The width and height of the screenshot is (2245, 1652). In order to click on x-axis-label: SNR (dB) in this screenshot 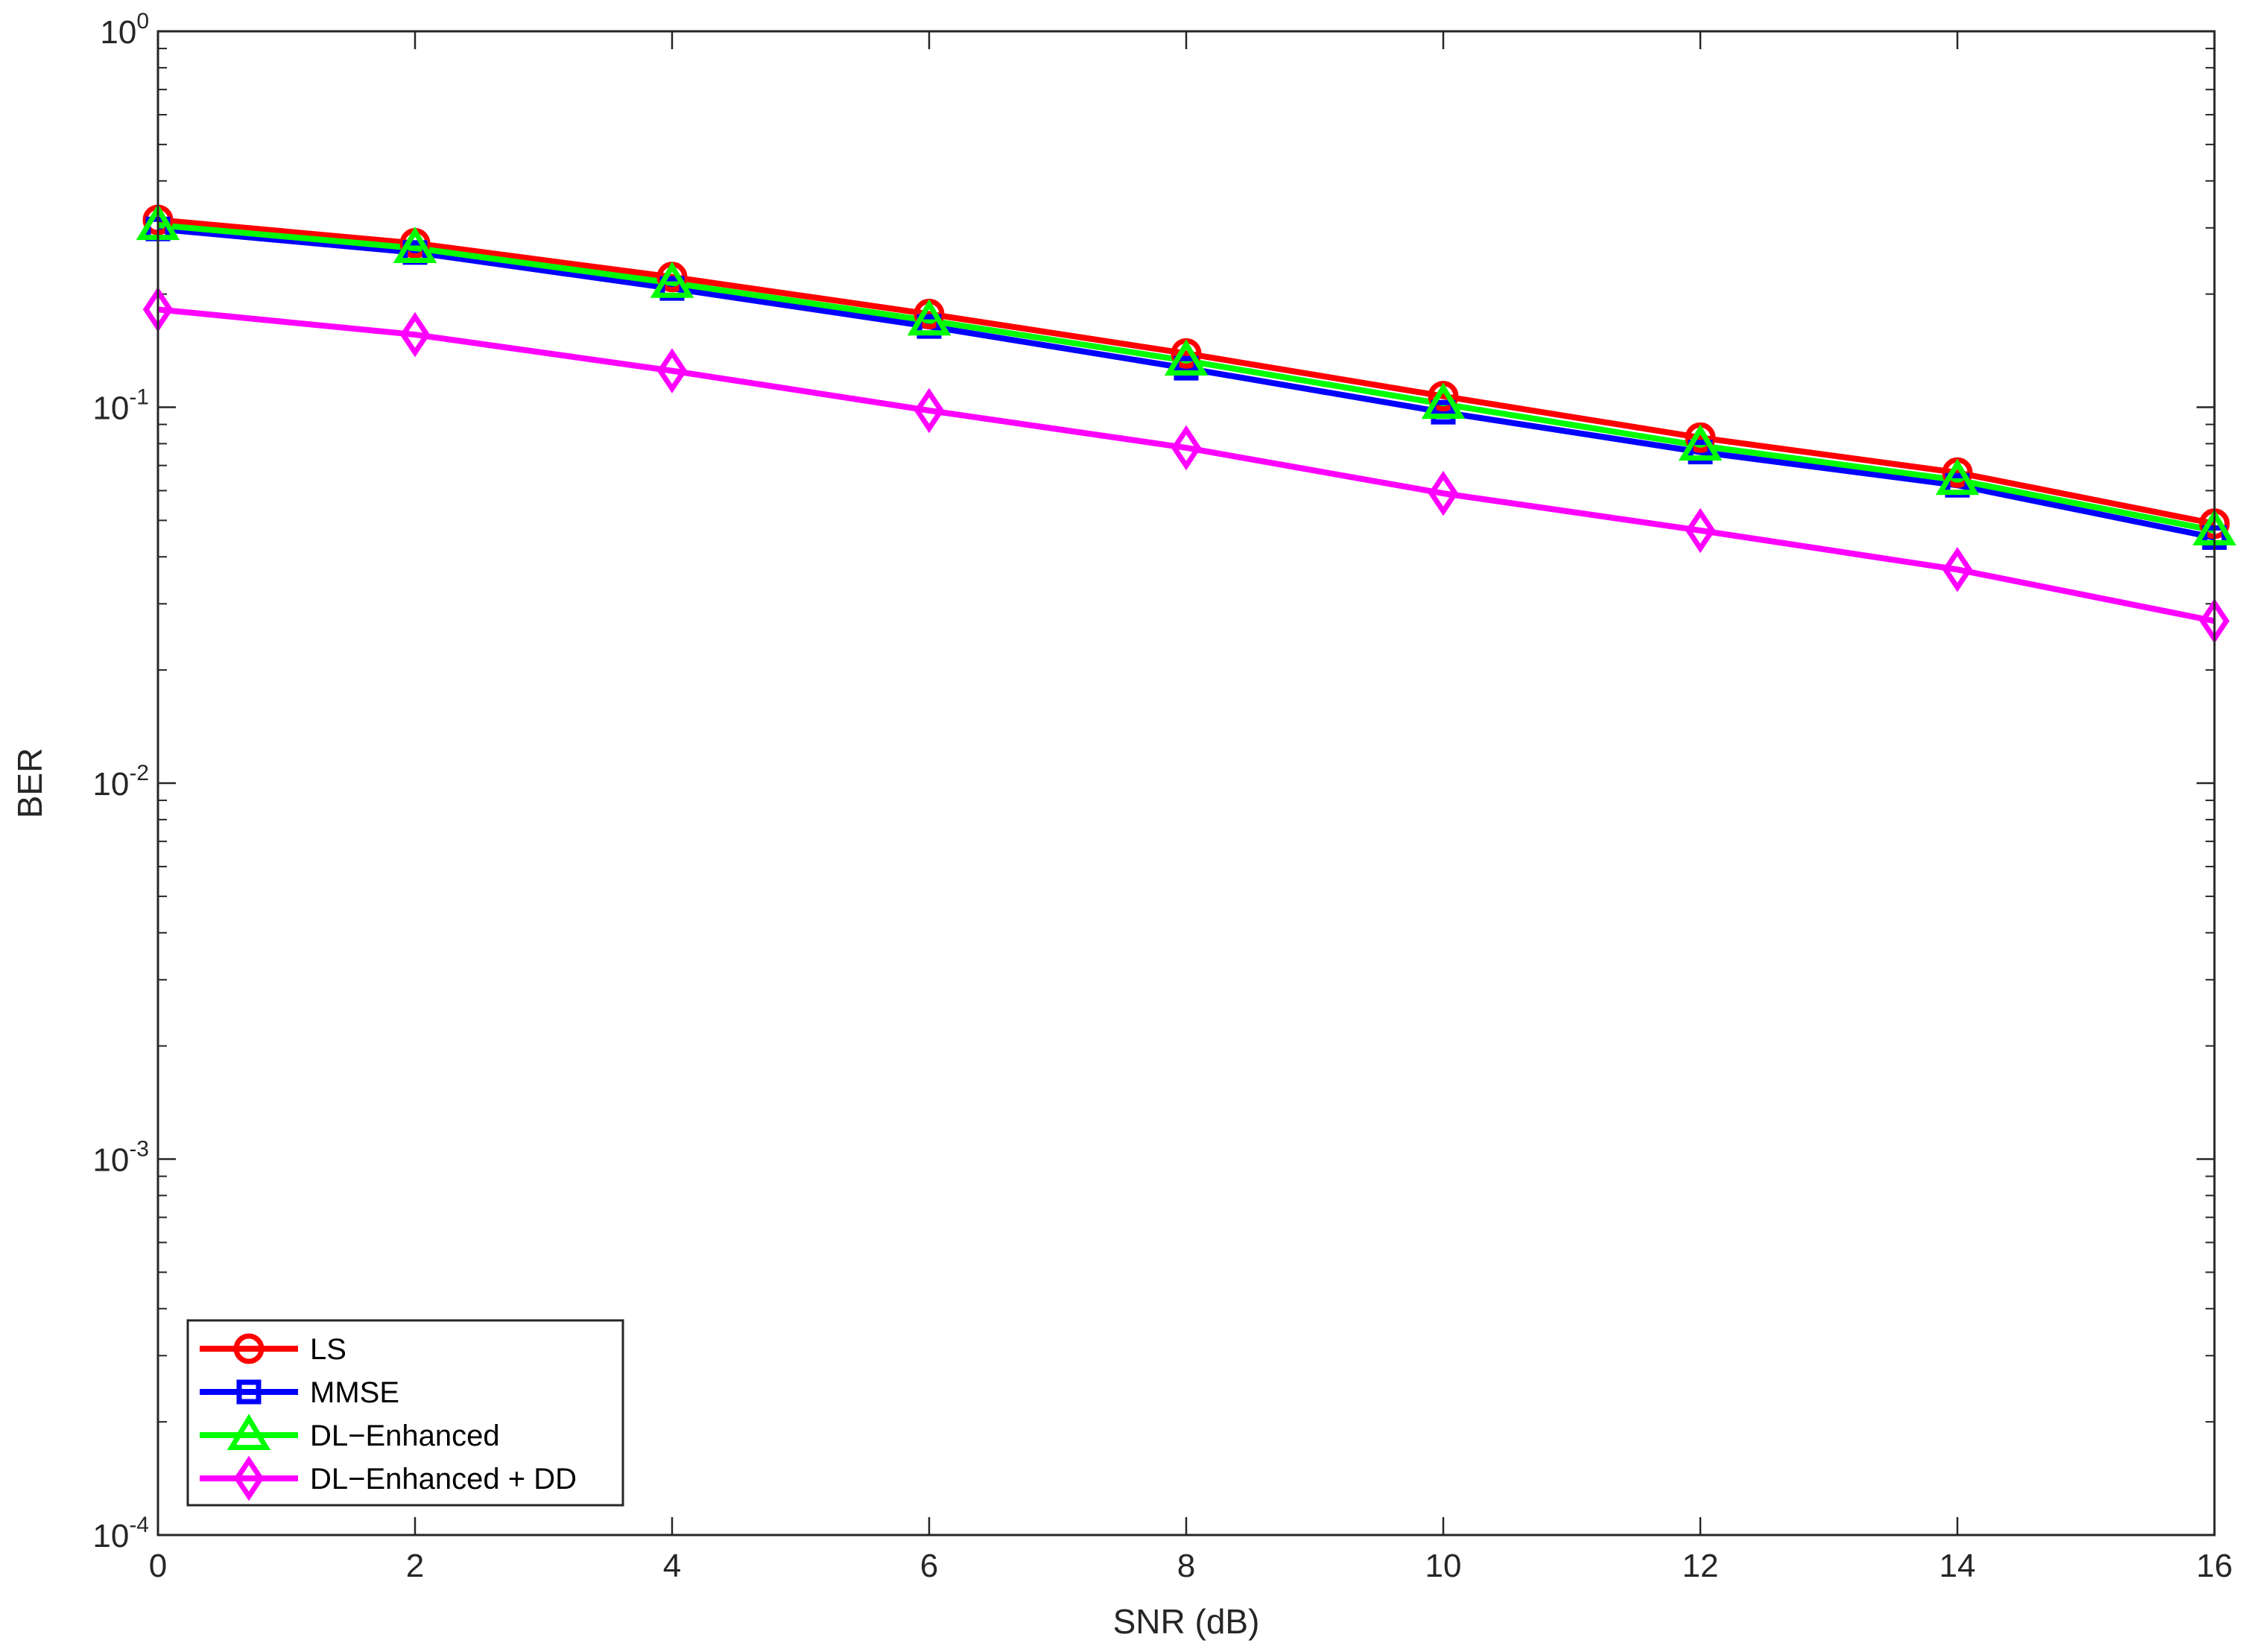, I will do `click(1186, 1622)`.